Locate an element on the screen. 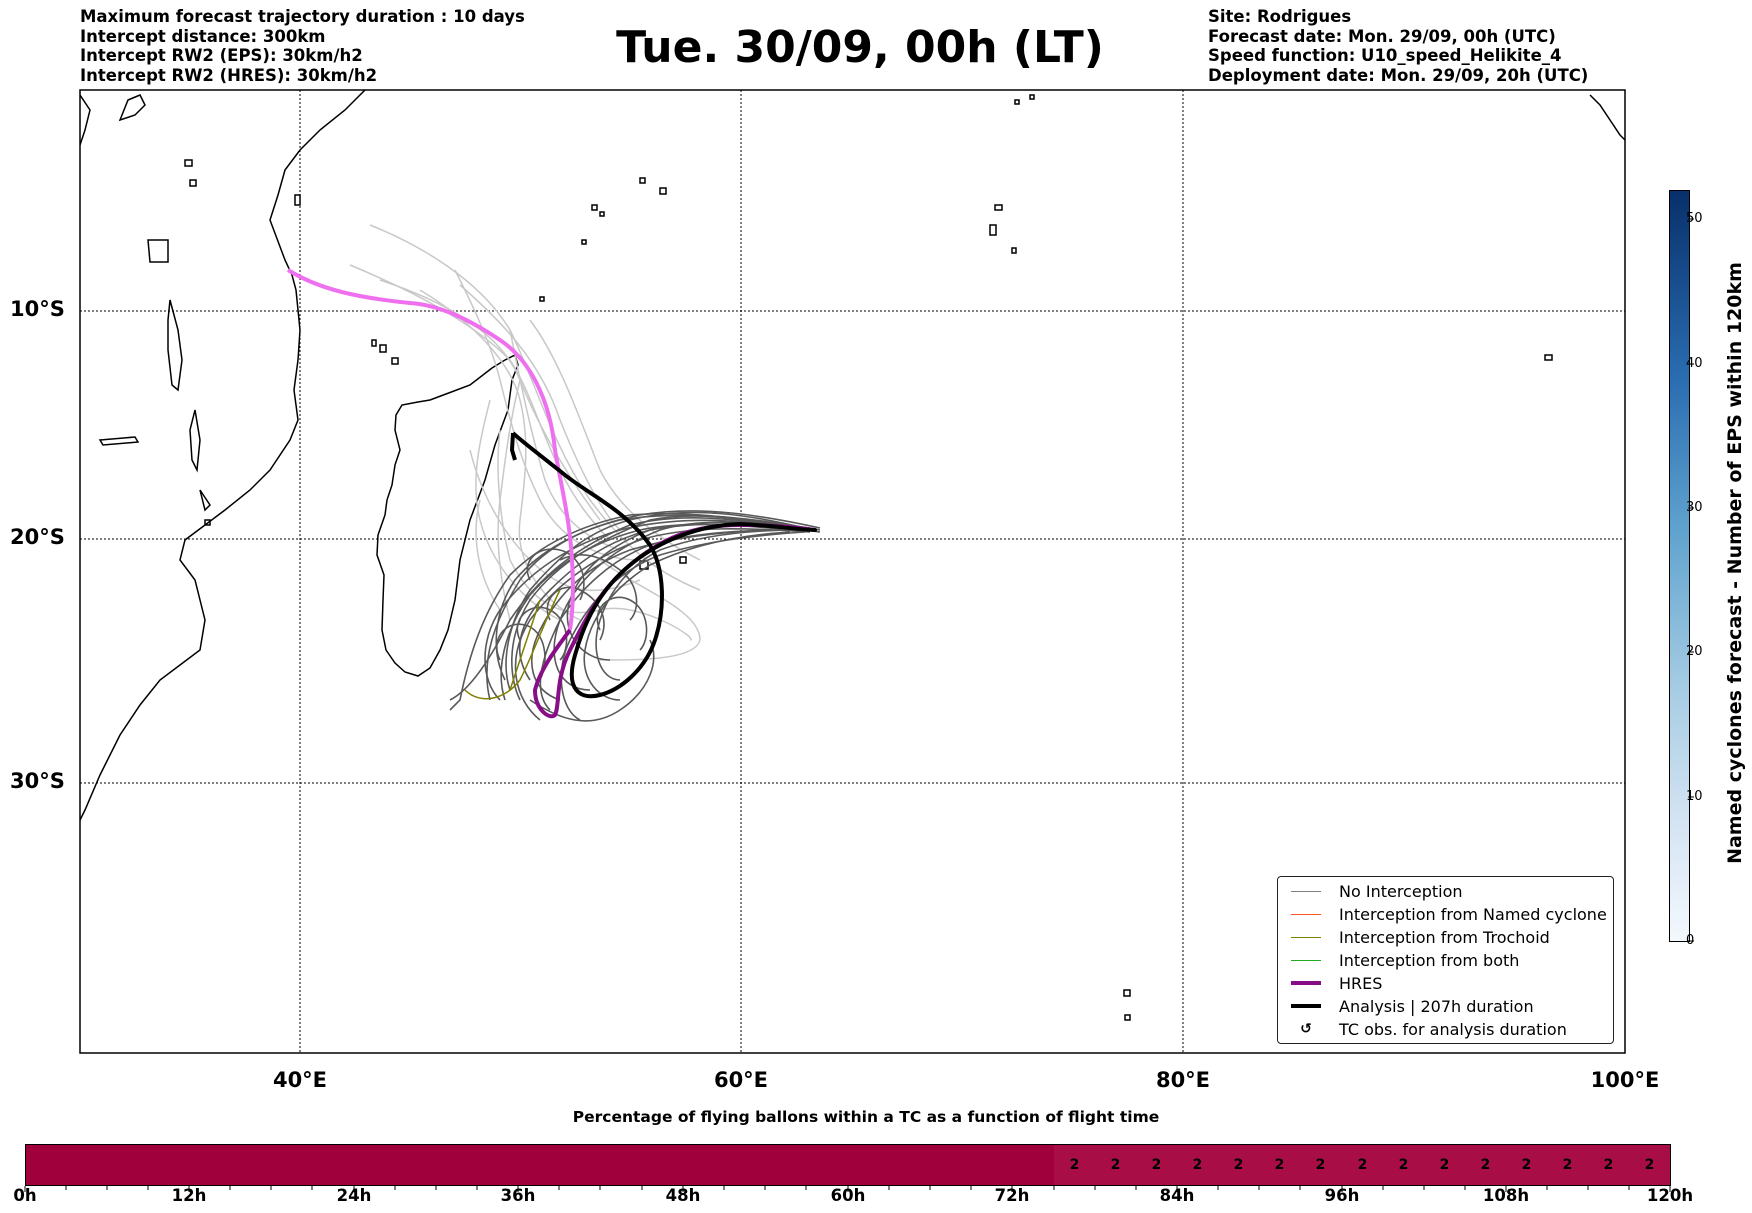 This screenshot has height=1213, width=1752. header-site: Site: Rodrigues is located at coordinates (1280, 16).